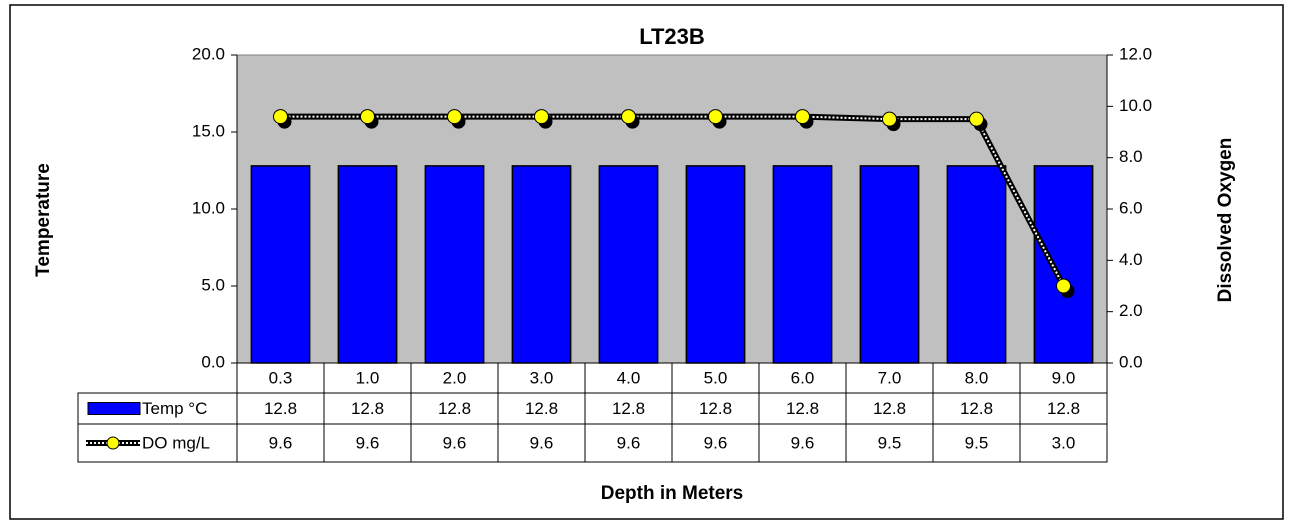  What do you see at coordinates (629, 377) in the screenshot?
I see `x-tick-label: 4.0` at bounding box center [629, 377].